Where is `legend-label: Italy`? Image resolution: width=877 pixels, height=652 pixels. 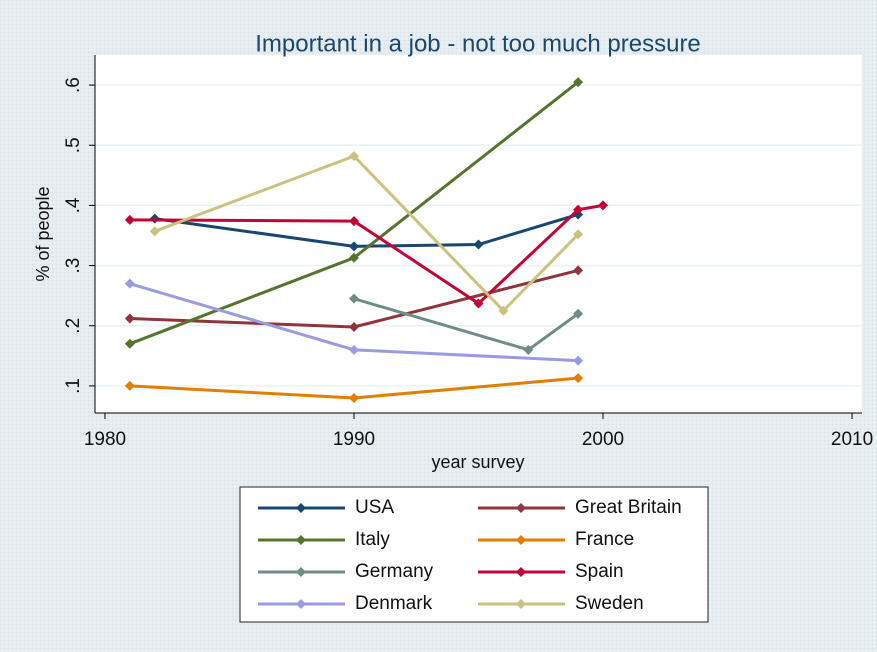
legend-label: Italy is located at coordinates (372, 539).